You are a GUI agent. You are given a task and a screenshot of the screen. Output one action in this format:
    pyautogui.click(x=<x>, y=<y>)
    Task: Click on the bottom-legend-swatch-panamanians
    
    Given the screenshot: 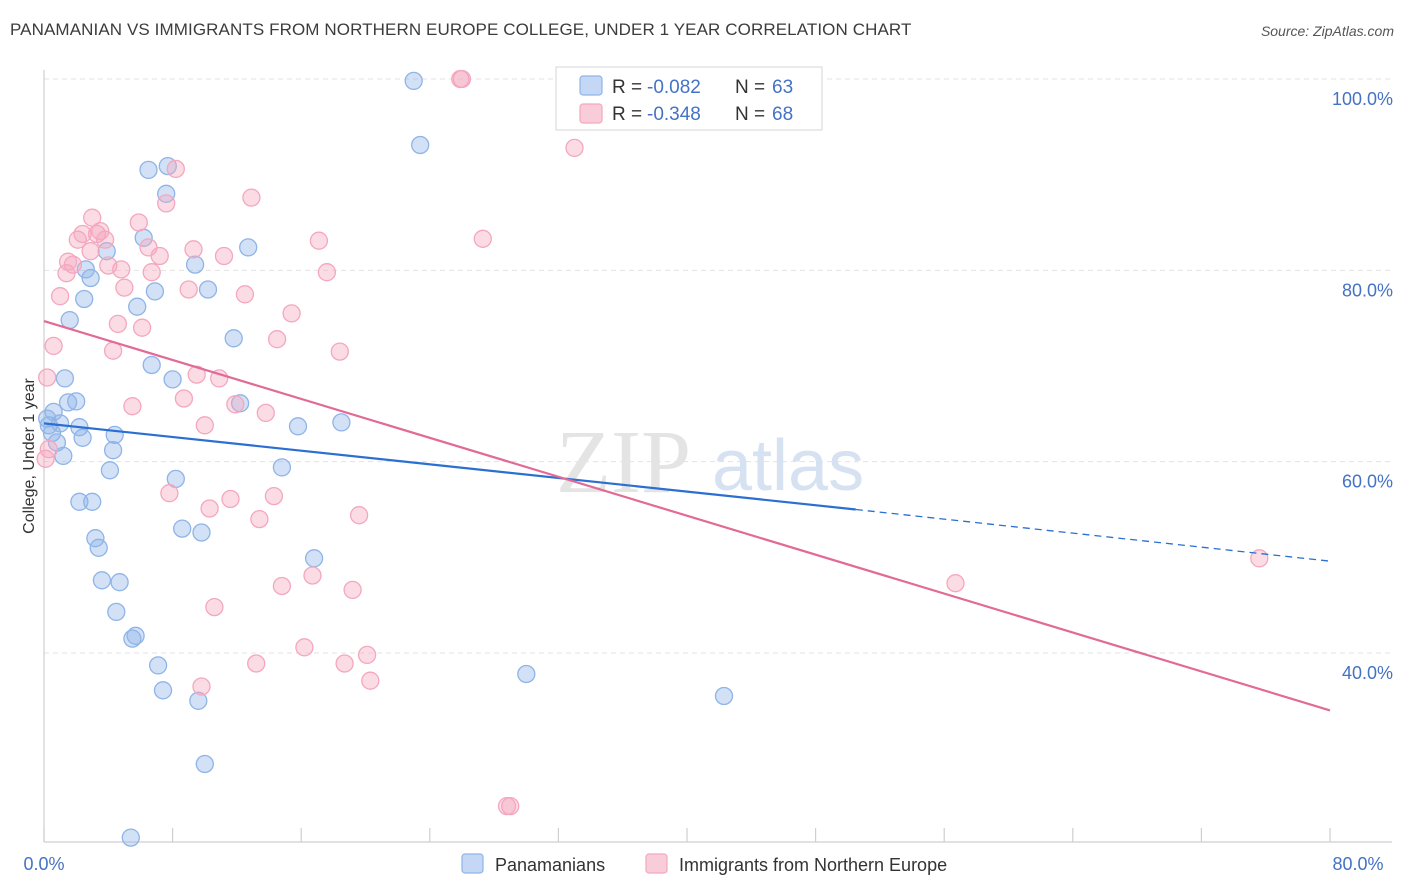 What is the action you would take?
    pyautogui.click(x=472, y=863)
    